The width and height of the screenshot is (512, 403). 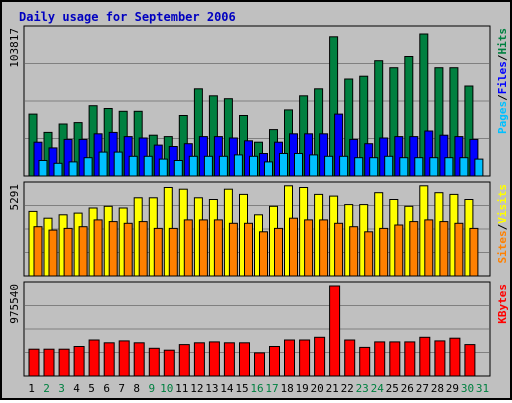 I want to click on legend-pages: Pages, so click(x=502, y=117).